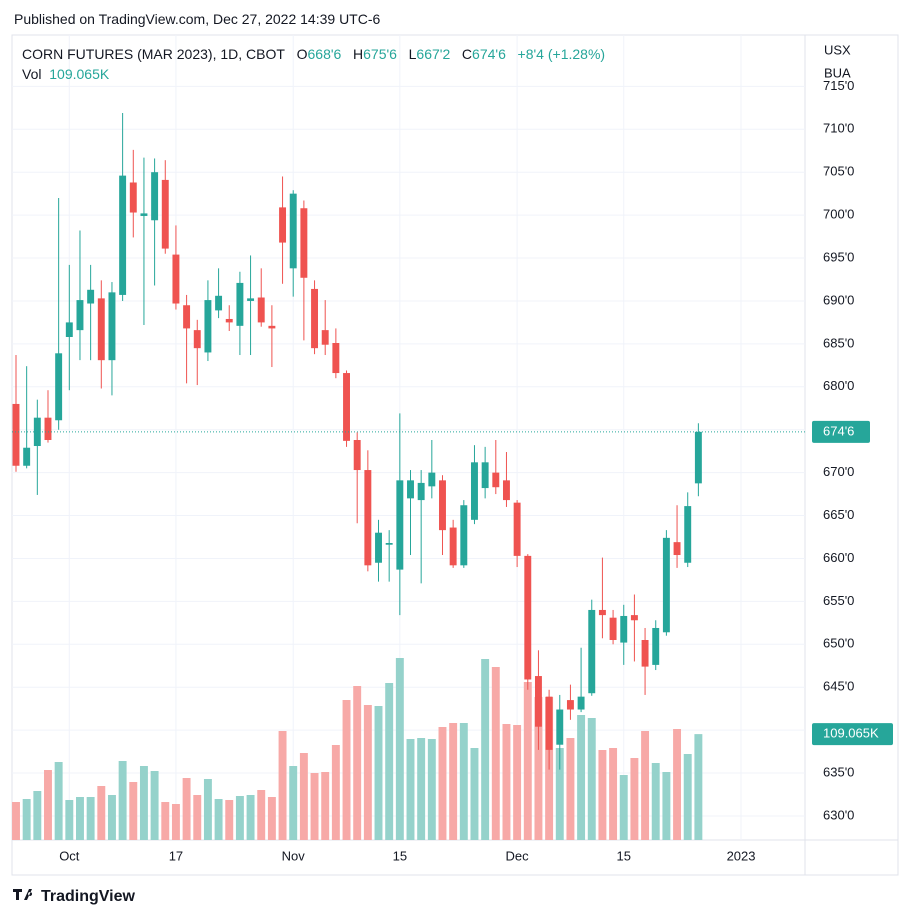 This screenshot has width=912, height=918. What do you see at coordinates (838, 214) in the screenshot?
I see `y-tick-label: 700'0` at bounding box center [838, 214].